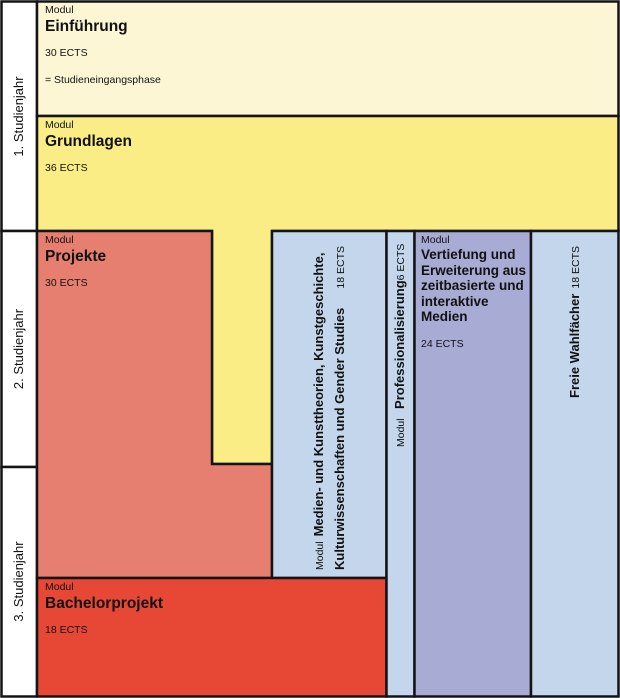  What do you see at coordinates (86, 26) in the screenshot?
I see `module-title: Einführung` at bounding box center [86, 26].